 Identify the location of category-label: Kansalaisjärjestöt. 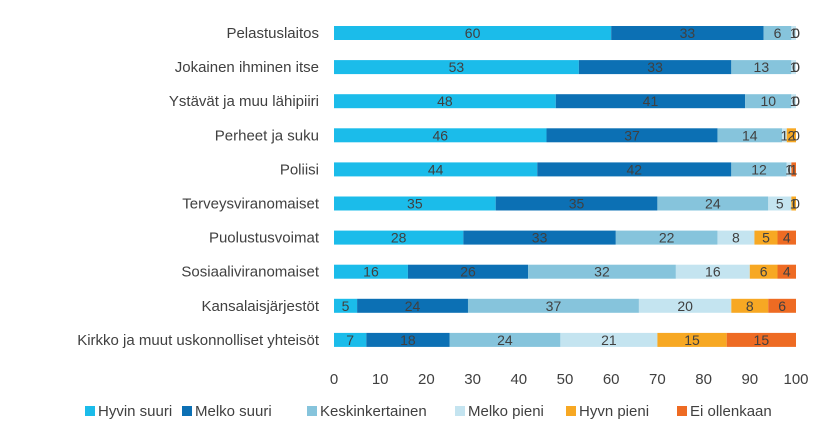
(260, 306).